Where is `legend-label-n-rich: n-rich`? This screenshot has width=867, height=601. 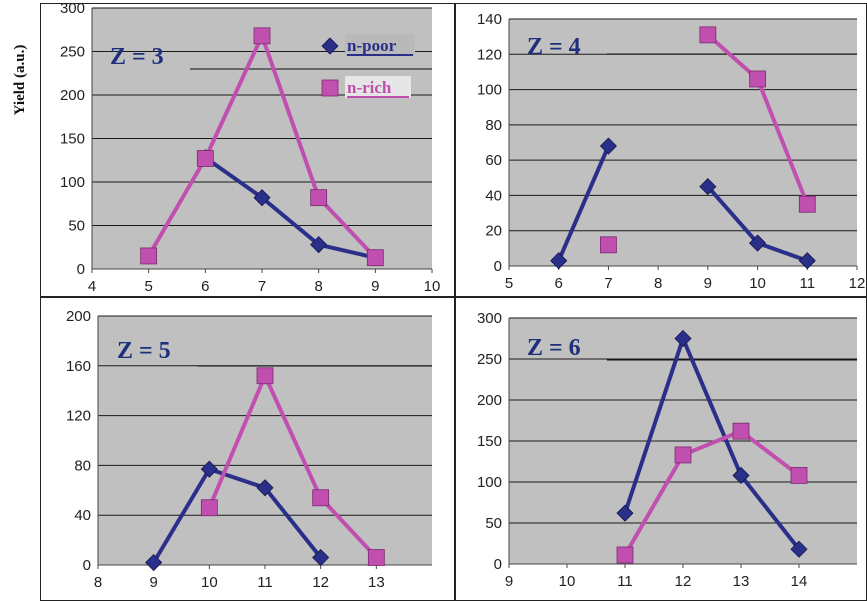 legend-label-n-rich: n-rich is located at coordinates (369, 87).